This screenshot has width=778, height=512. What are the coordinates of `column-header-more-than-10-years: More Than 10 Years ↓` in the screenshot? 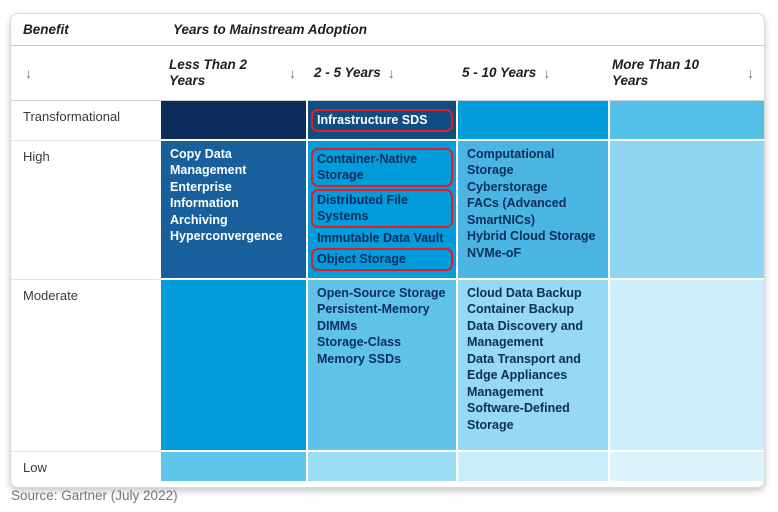 It's located at (684, 73).